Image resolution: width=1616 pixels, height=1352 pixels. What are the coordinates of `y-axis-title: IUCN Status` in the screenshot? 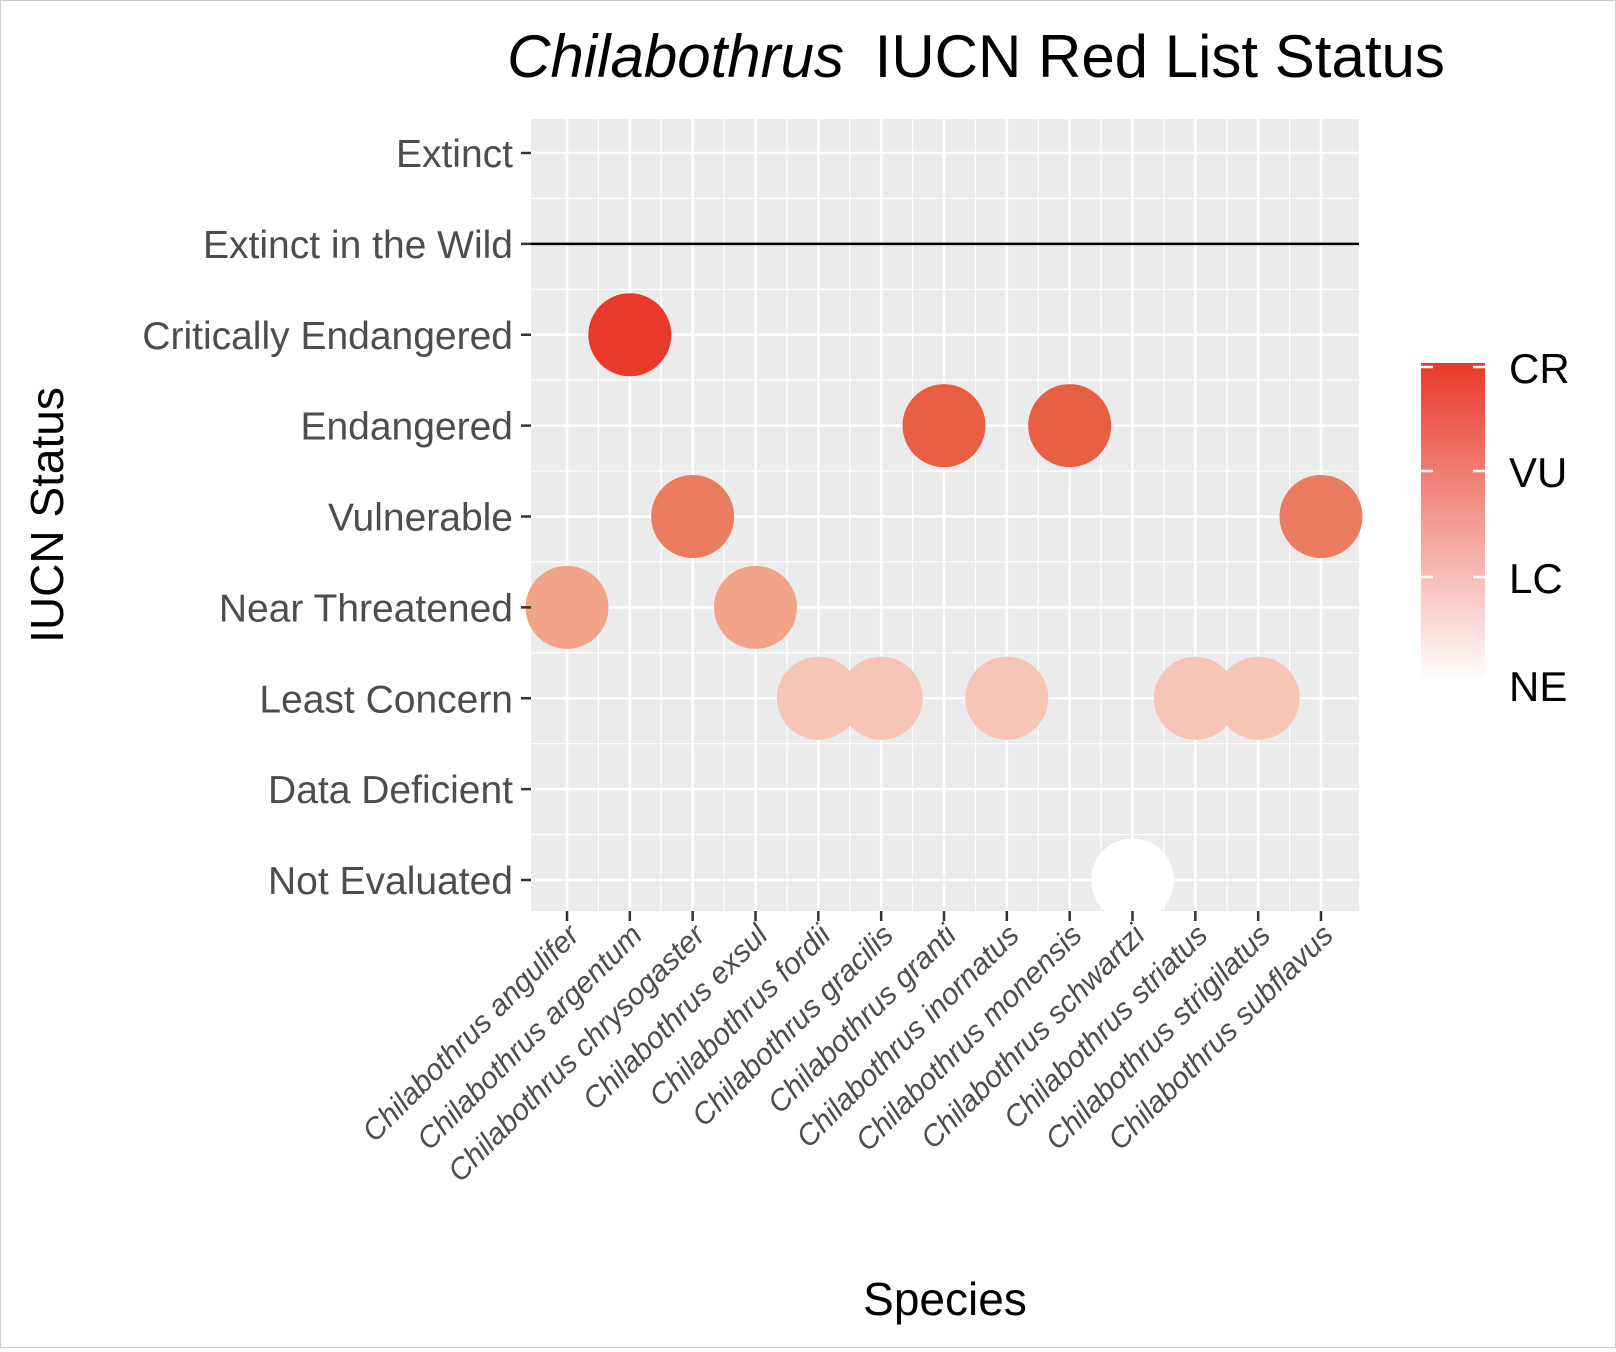 It's located at (47, 515).